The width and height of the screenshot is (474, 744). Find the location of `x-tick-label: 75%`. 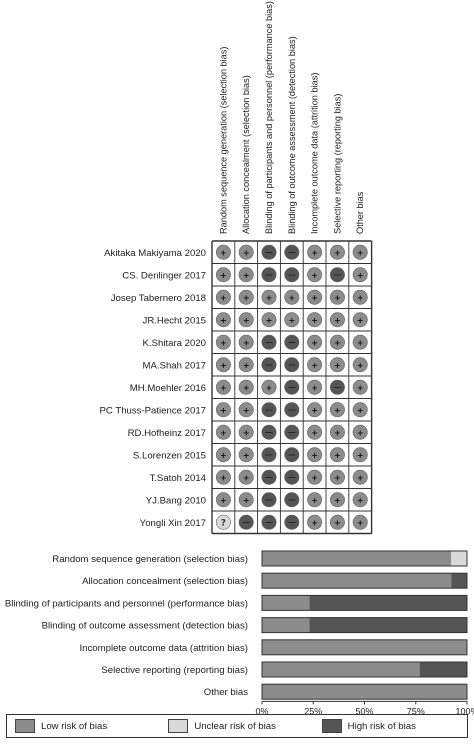

x-tick-label: 75% is located at coordinates (416, 711).